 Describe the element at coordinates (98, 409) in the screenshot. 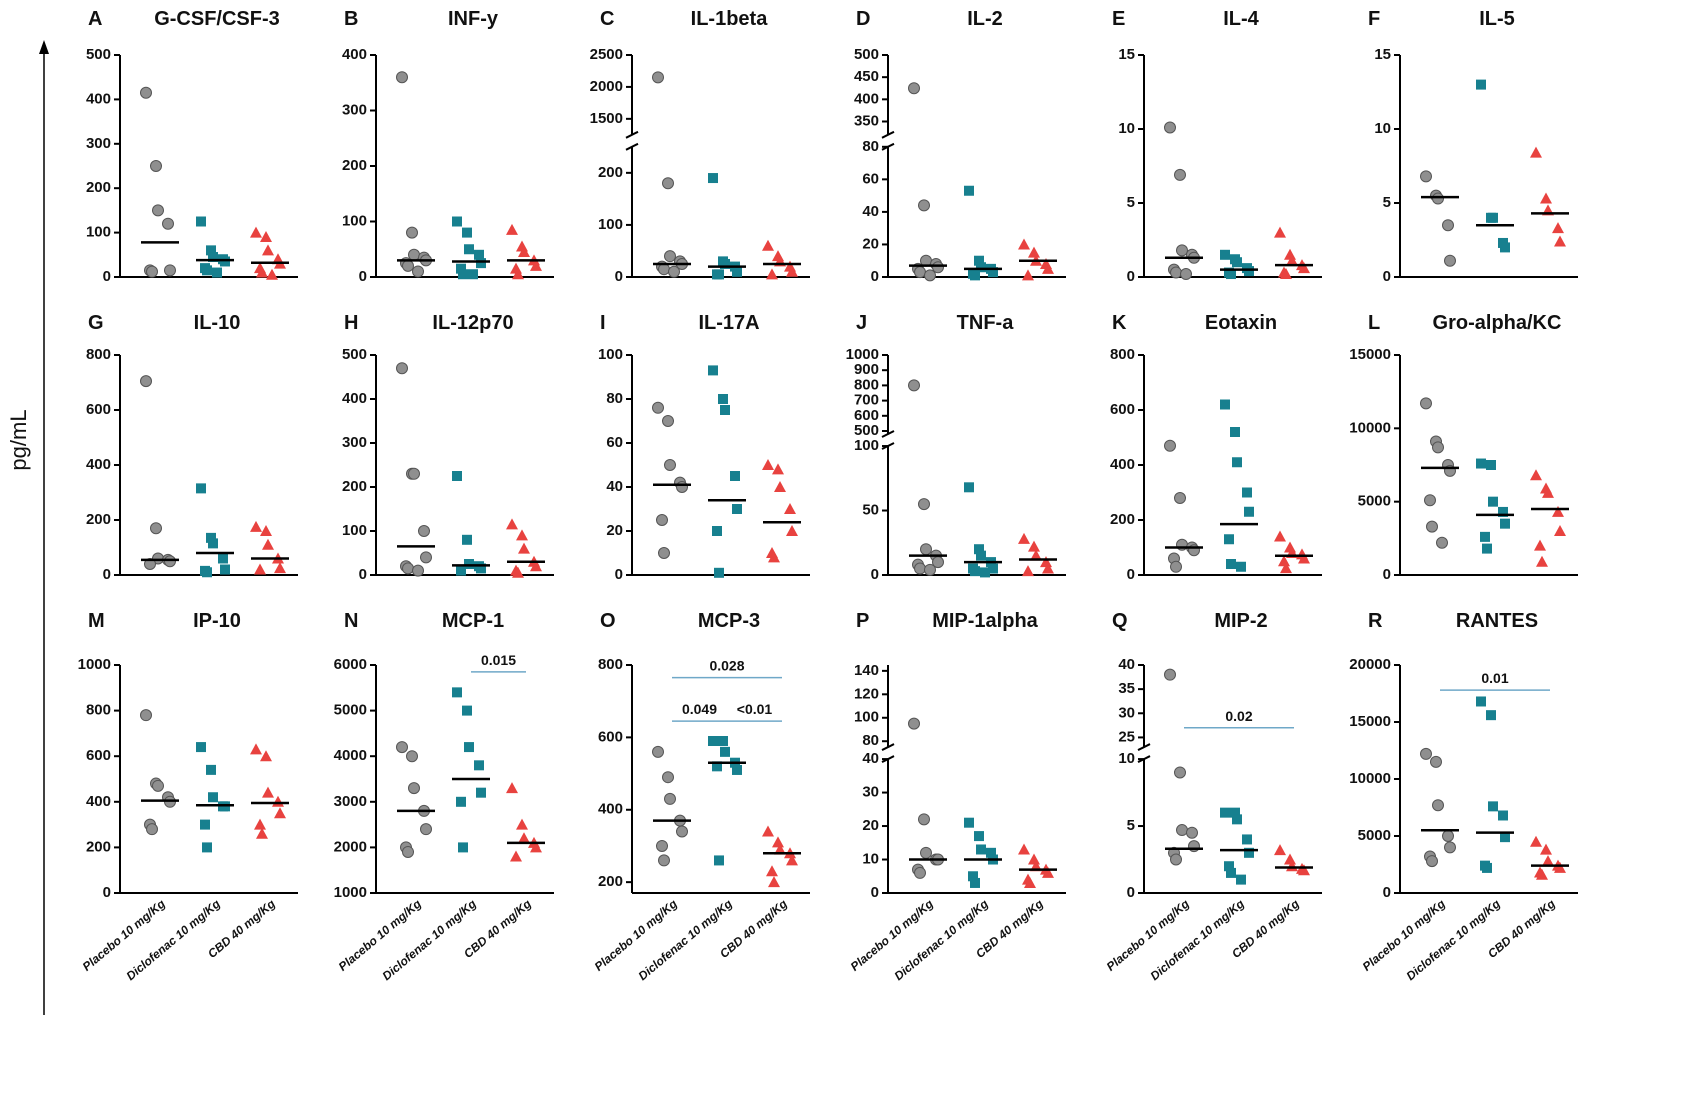

I see `y-tick-label: 600` at that location.